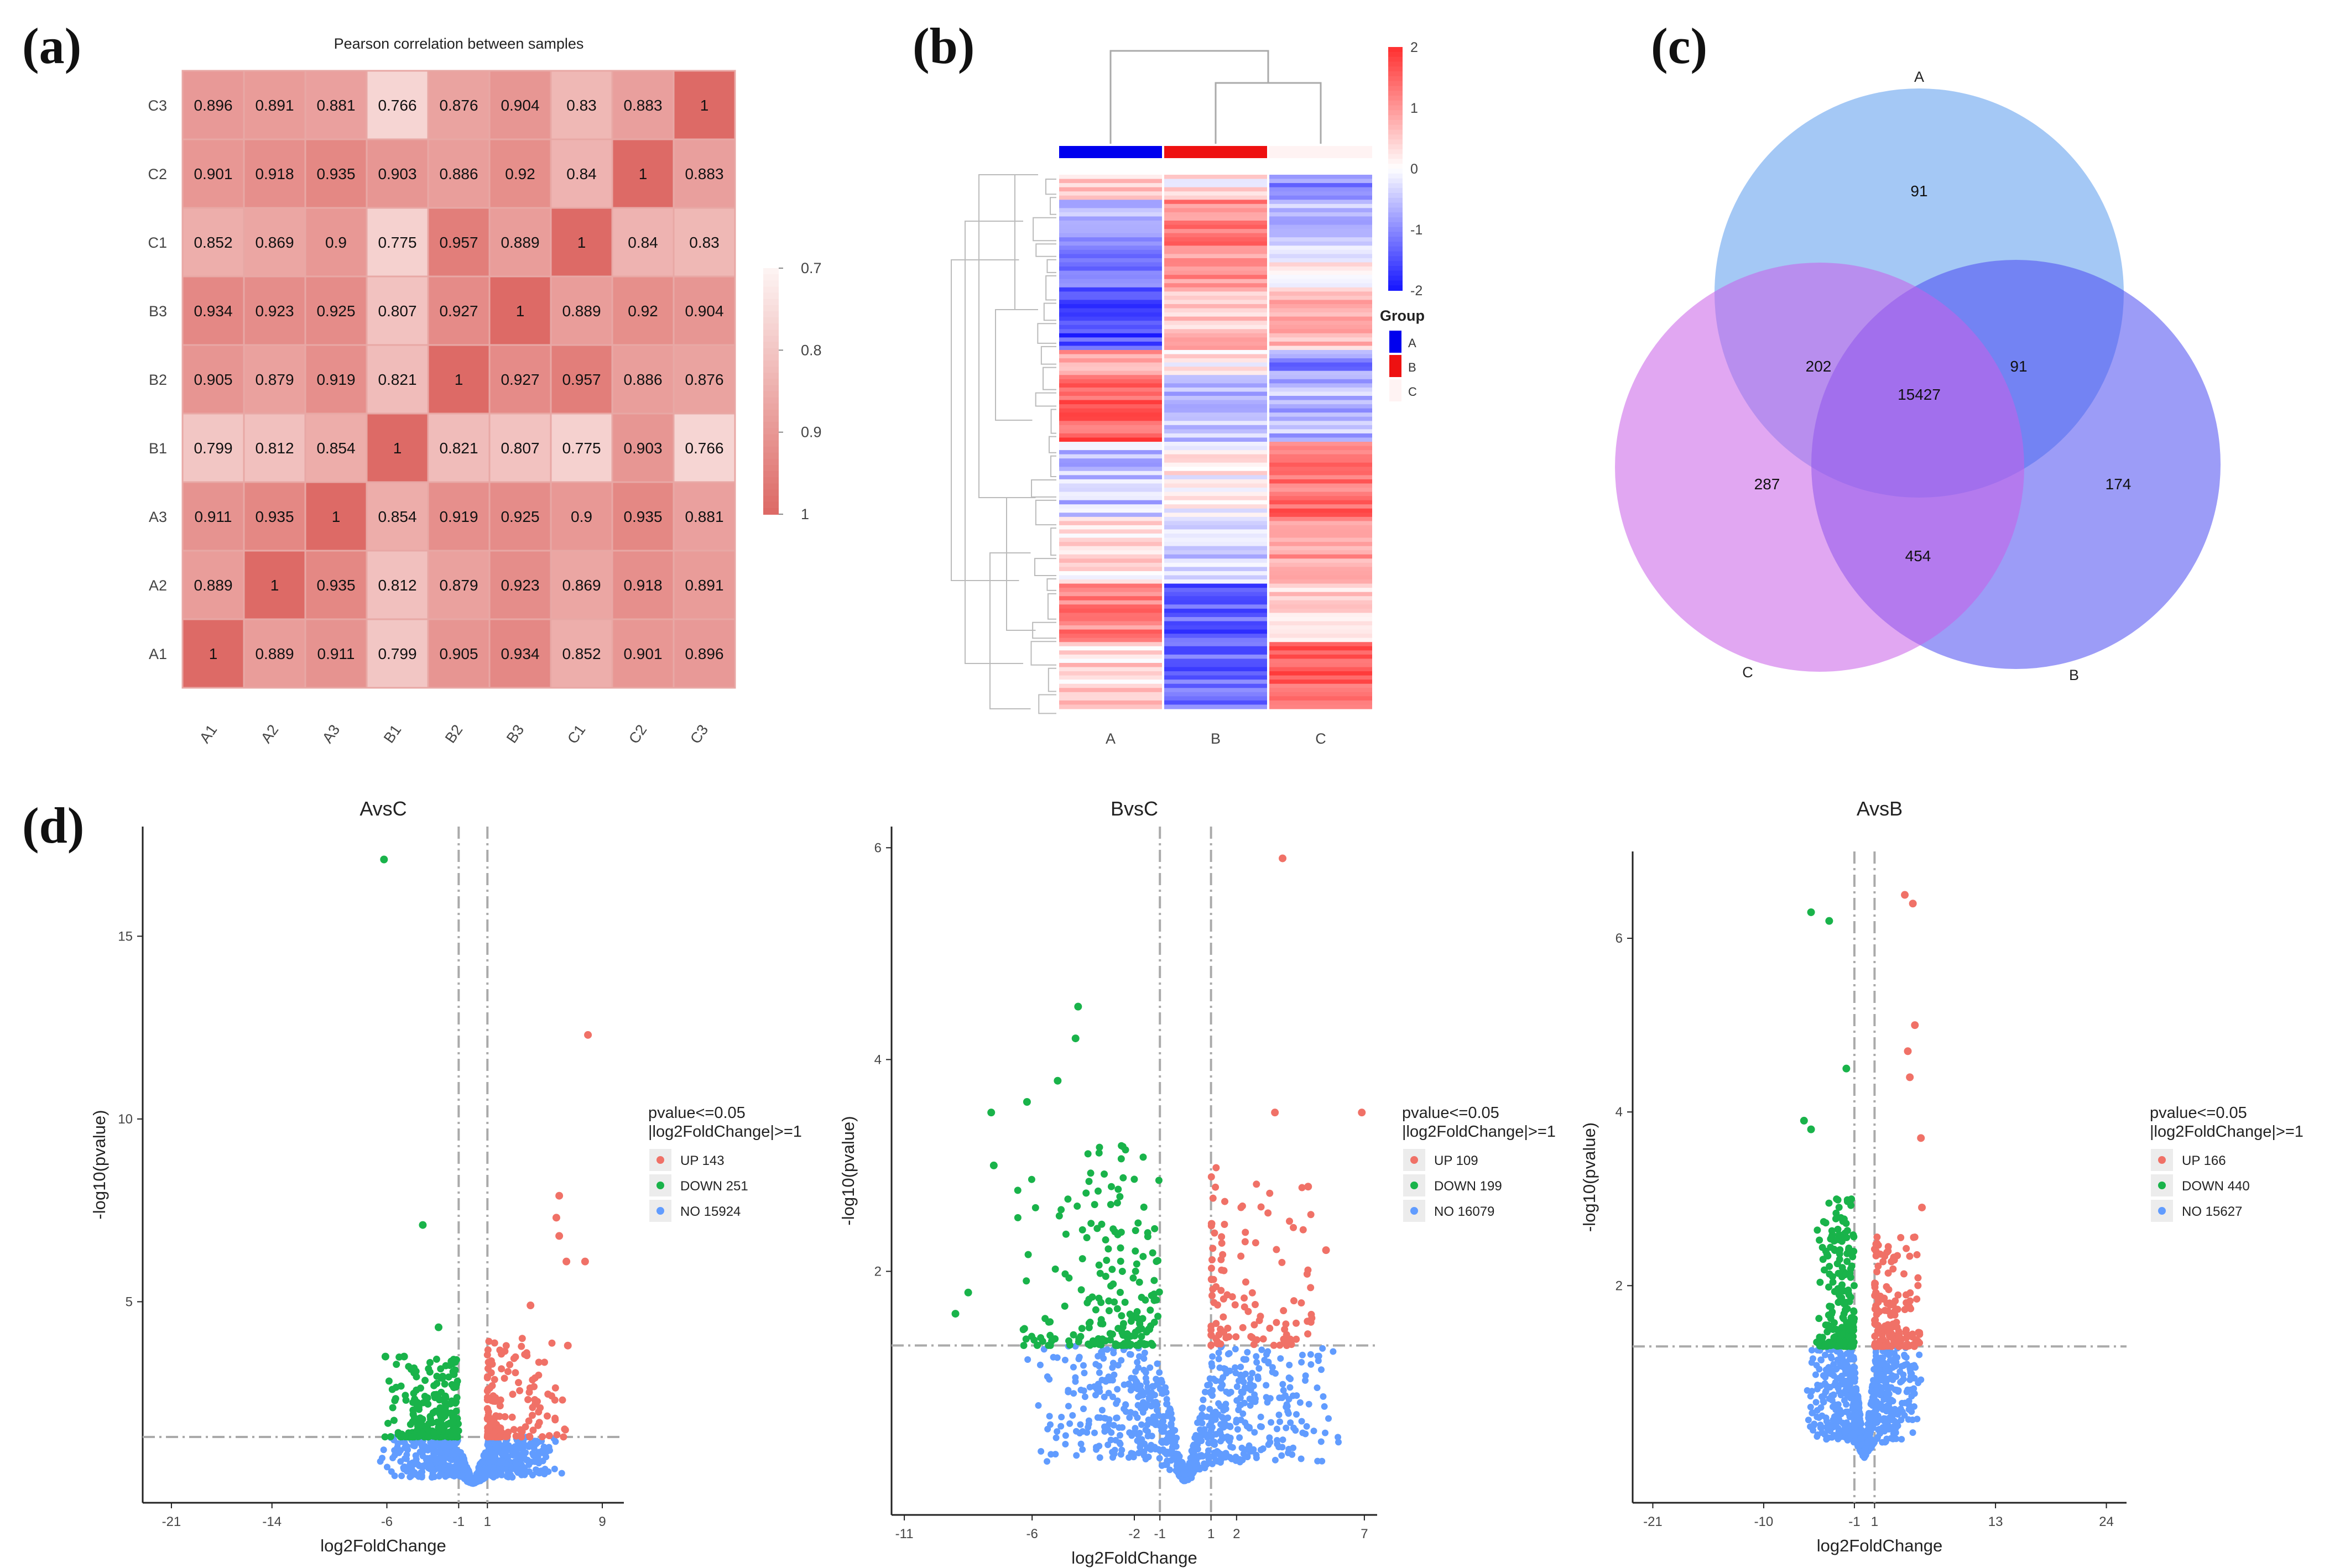 The width and height of the screenshot is (2345, 1568). Describe the element at coordinates (274, 449) in the screenshot. I see `cell-value: 0.812` at that location.